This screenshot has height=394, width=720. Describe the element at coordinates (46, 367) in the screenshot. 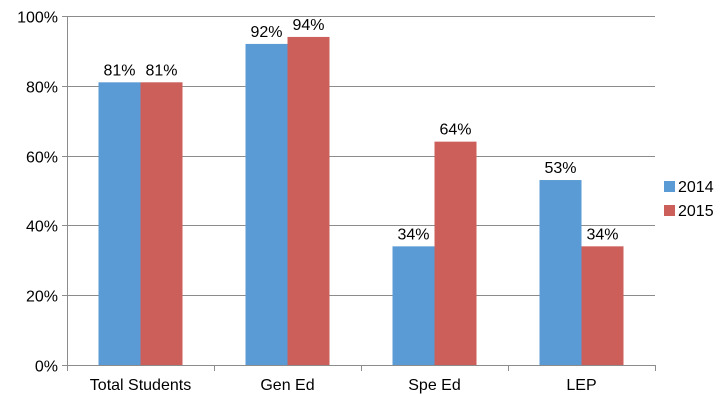

I see `y-tick-label: 0%` at that location.